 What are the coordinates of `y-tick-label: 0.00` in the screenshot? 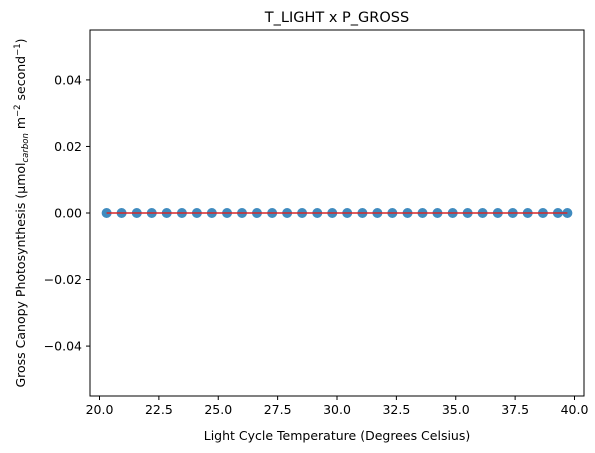 It's located at (68, 213).